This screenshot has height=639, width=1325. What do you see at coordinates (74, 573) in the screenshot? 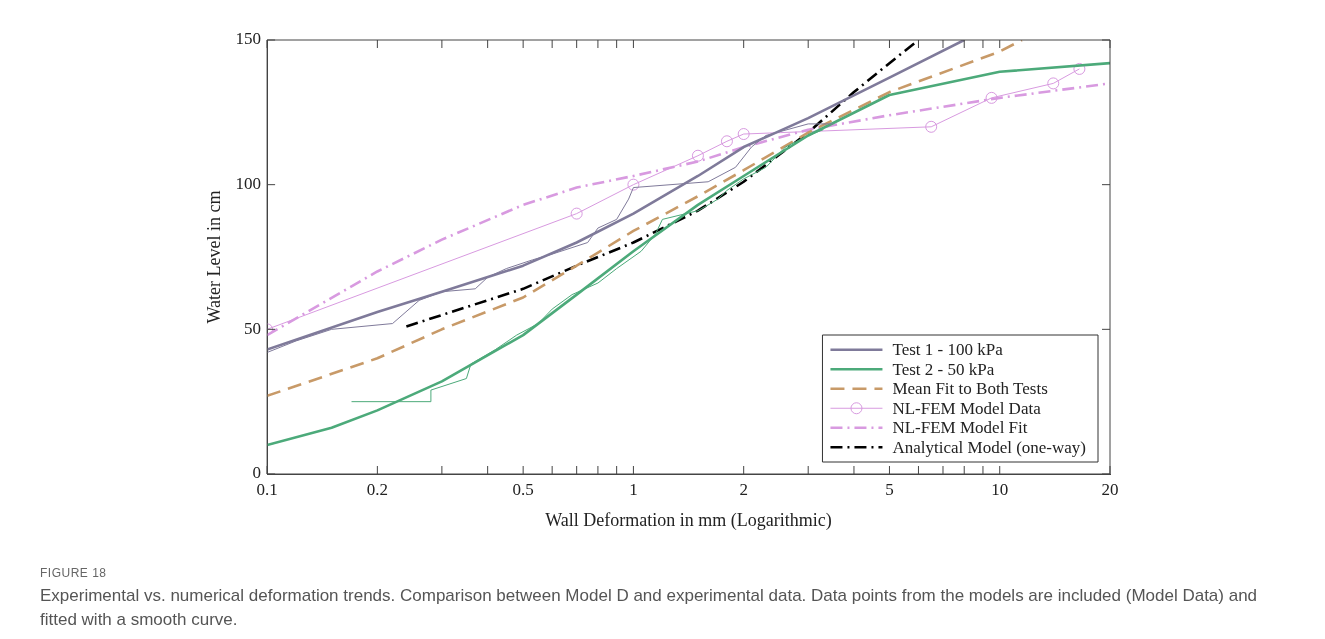
I see `caption: FIGURE 18` at bounding box center [74, 573].